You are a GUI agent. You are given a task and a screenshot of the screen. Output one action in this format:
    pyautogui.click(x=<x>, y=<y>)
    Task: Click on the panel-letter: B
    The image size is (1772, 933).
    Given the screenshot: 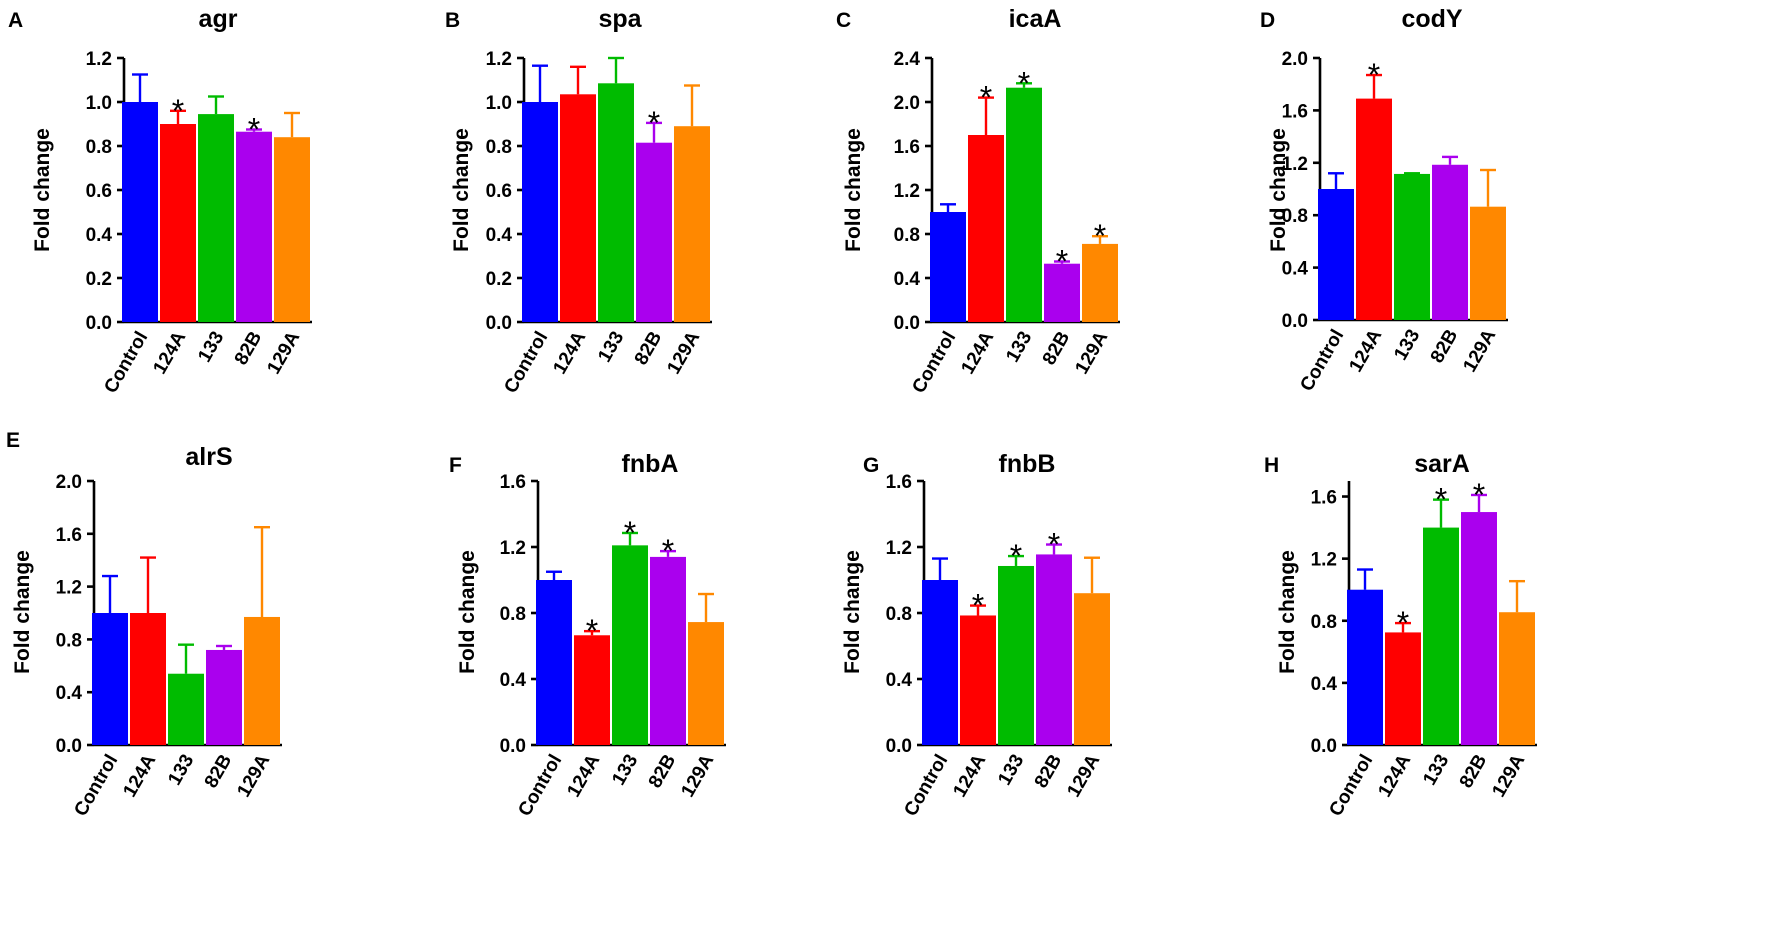 What is the action you would take?
    pyautogui.click(x=452, y=20)
    